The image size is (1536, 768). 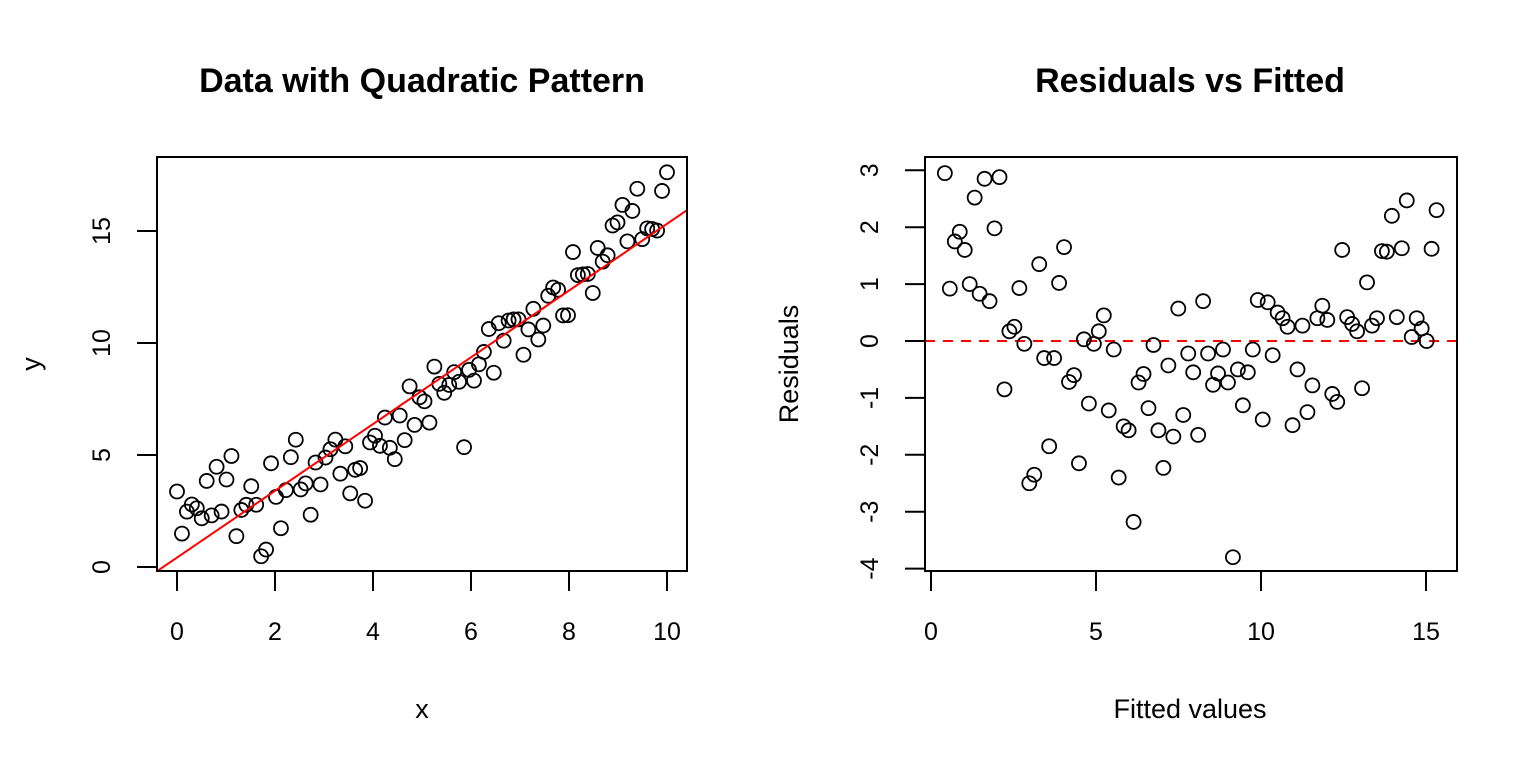 What do you see at coordinates (1261, 632) in the screenshot?
I see `x-tick-label: 10` at bounding box center [1261, 632].